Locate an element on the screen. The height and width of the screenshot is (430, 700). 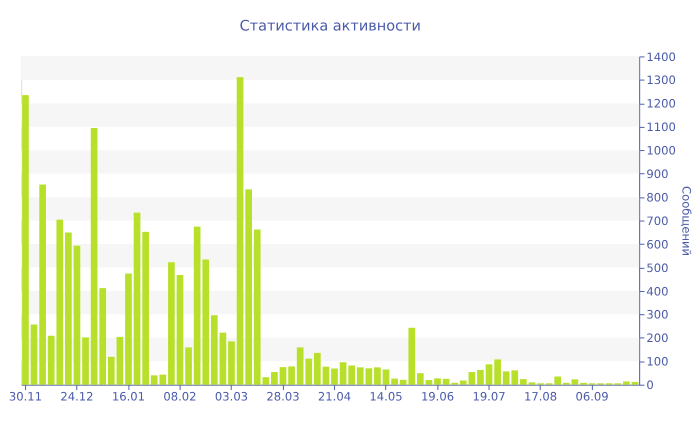
x-tick-label: 08.02 is located at coordinates (180, 397).